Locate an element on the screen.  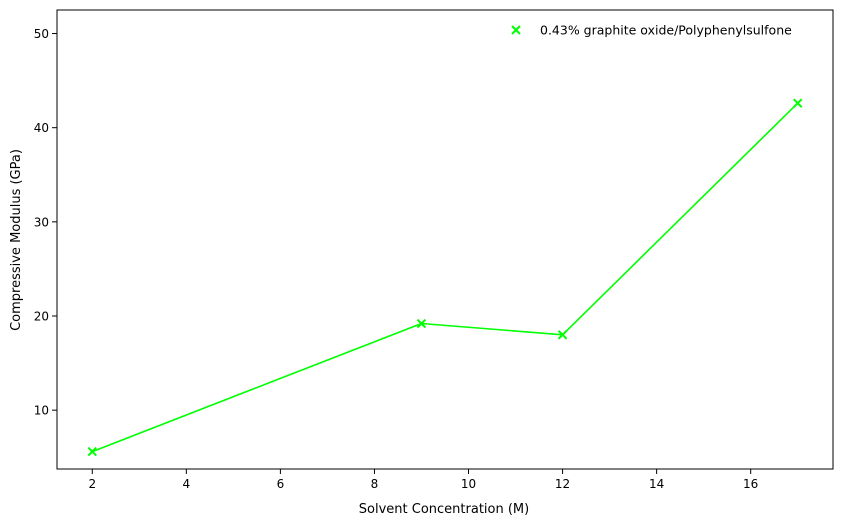
y-tick-label: 20 is located at coordinates (41, 317).